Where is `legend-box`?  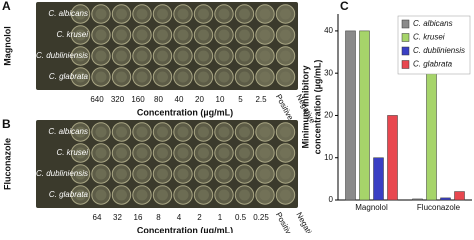
legend-box is located at coordinates (434, 45).